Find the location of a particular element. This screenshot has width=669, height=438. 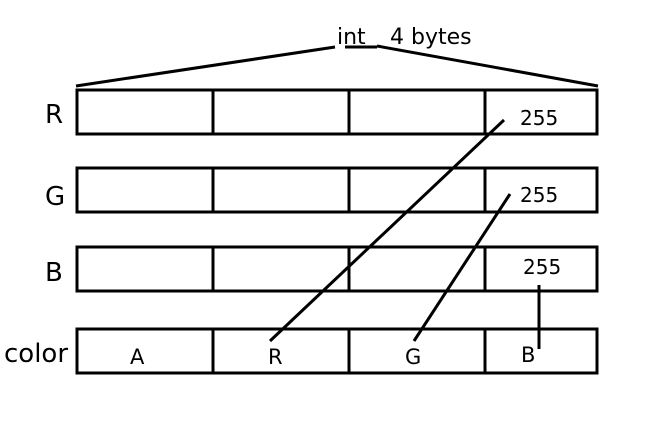

color-row-cells is located at coordinates (337, 351).